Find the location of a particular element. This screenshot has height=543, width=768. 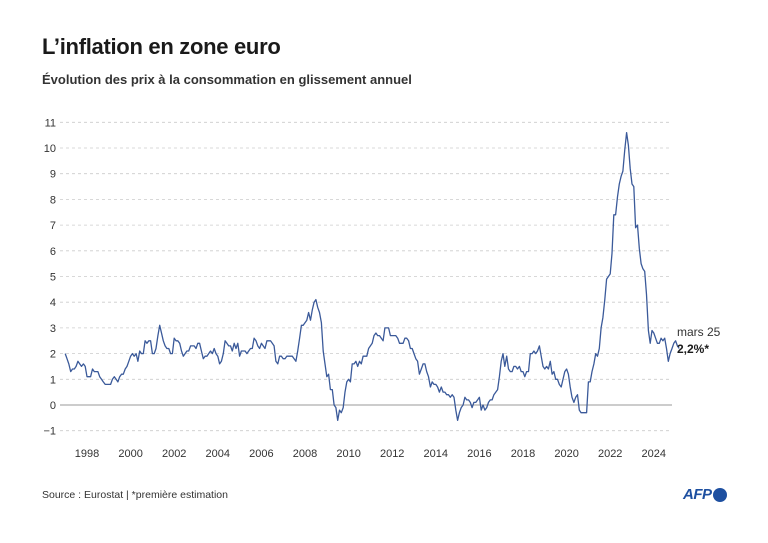

x-tick-label: 2006 is located at coordinates (261, 454).